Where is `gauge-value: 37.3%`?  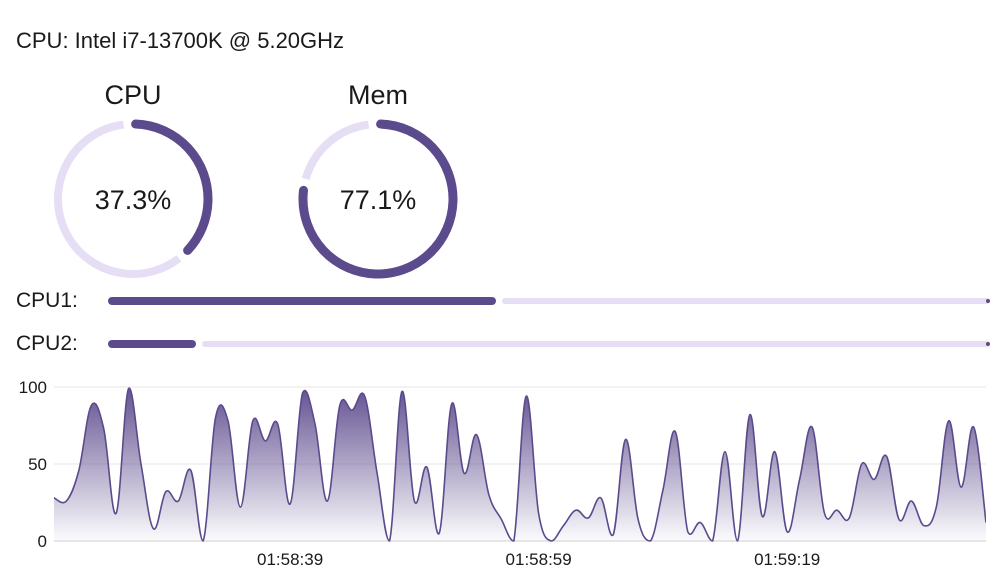 gauge-value: 37.3% is located at coordinates (133, 200).